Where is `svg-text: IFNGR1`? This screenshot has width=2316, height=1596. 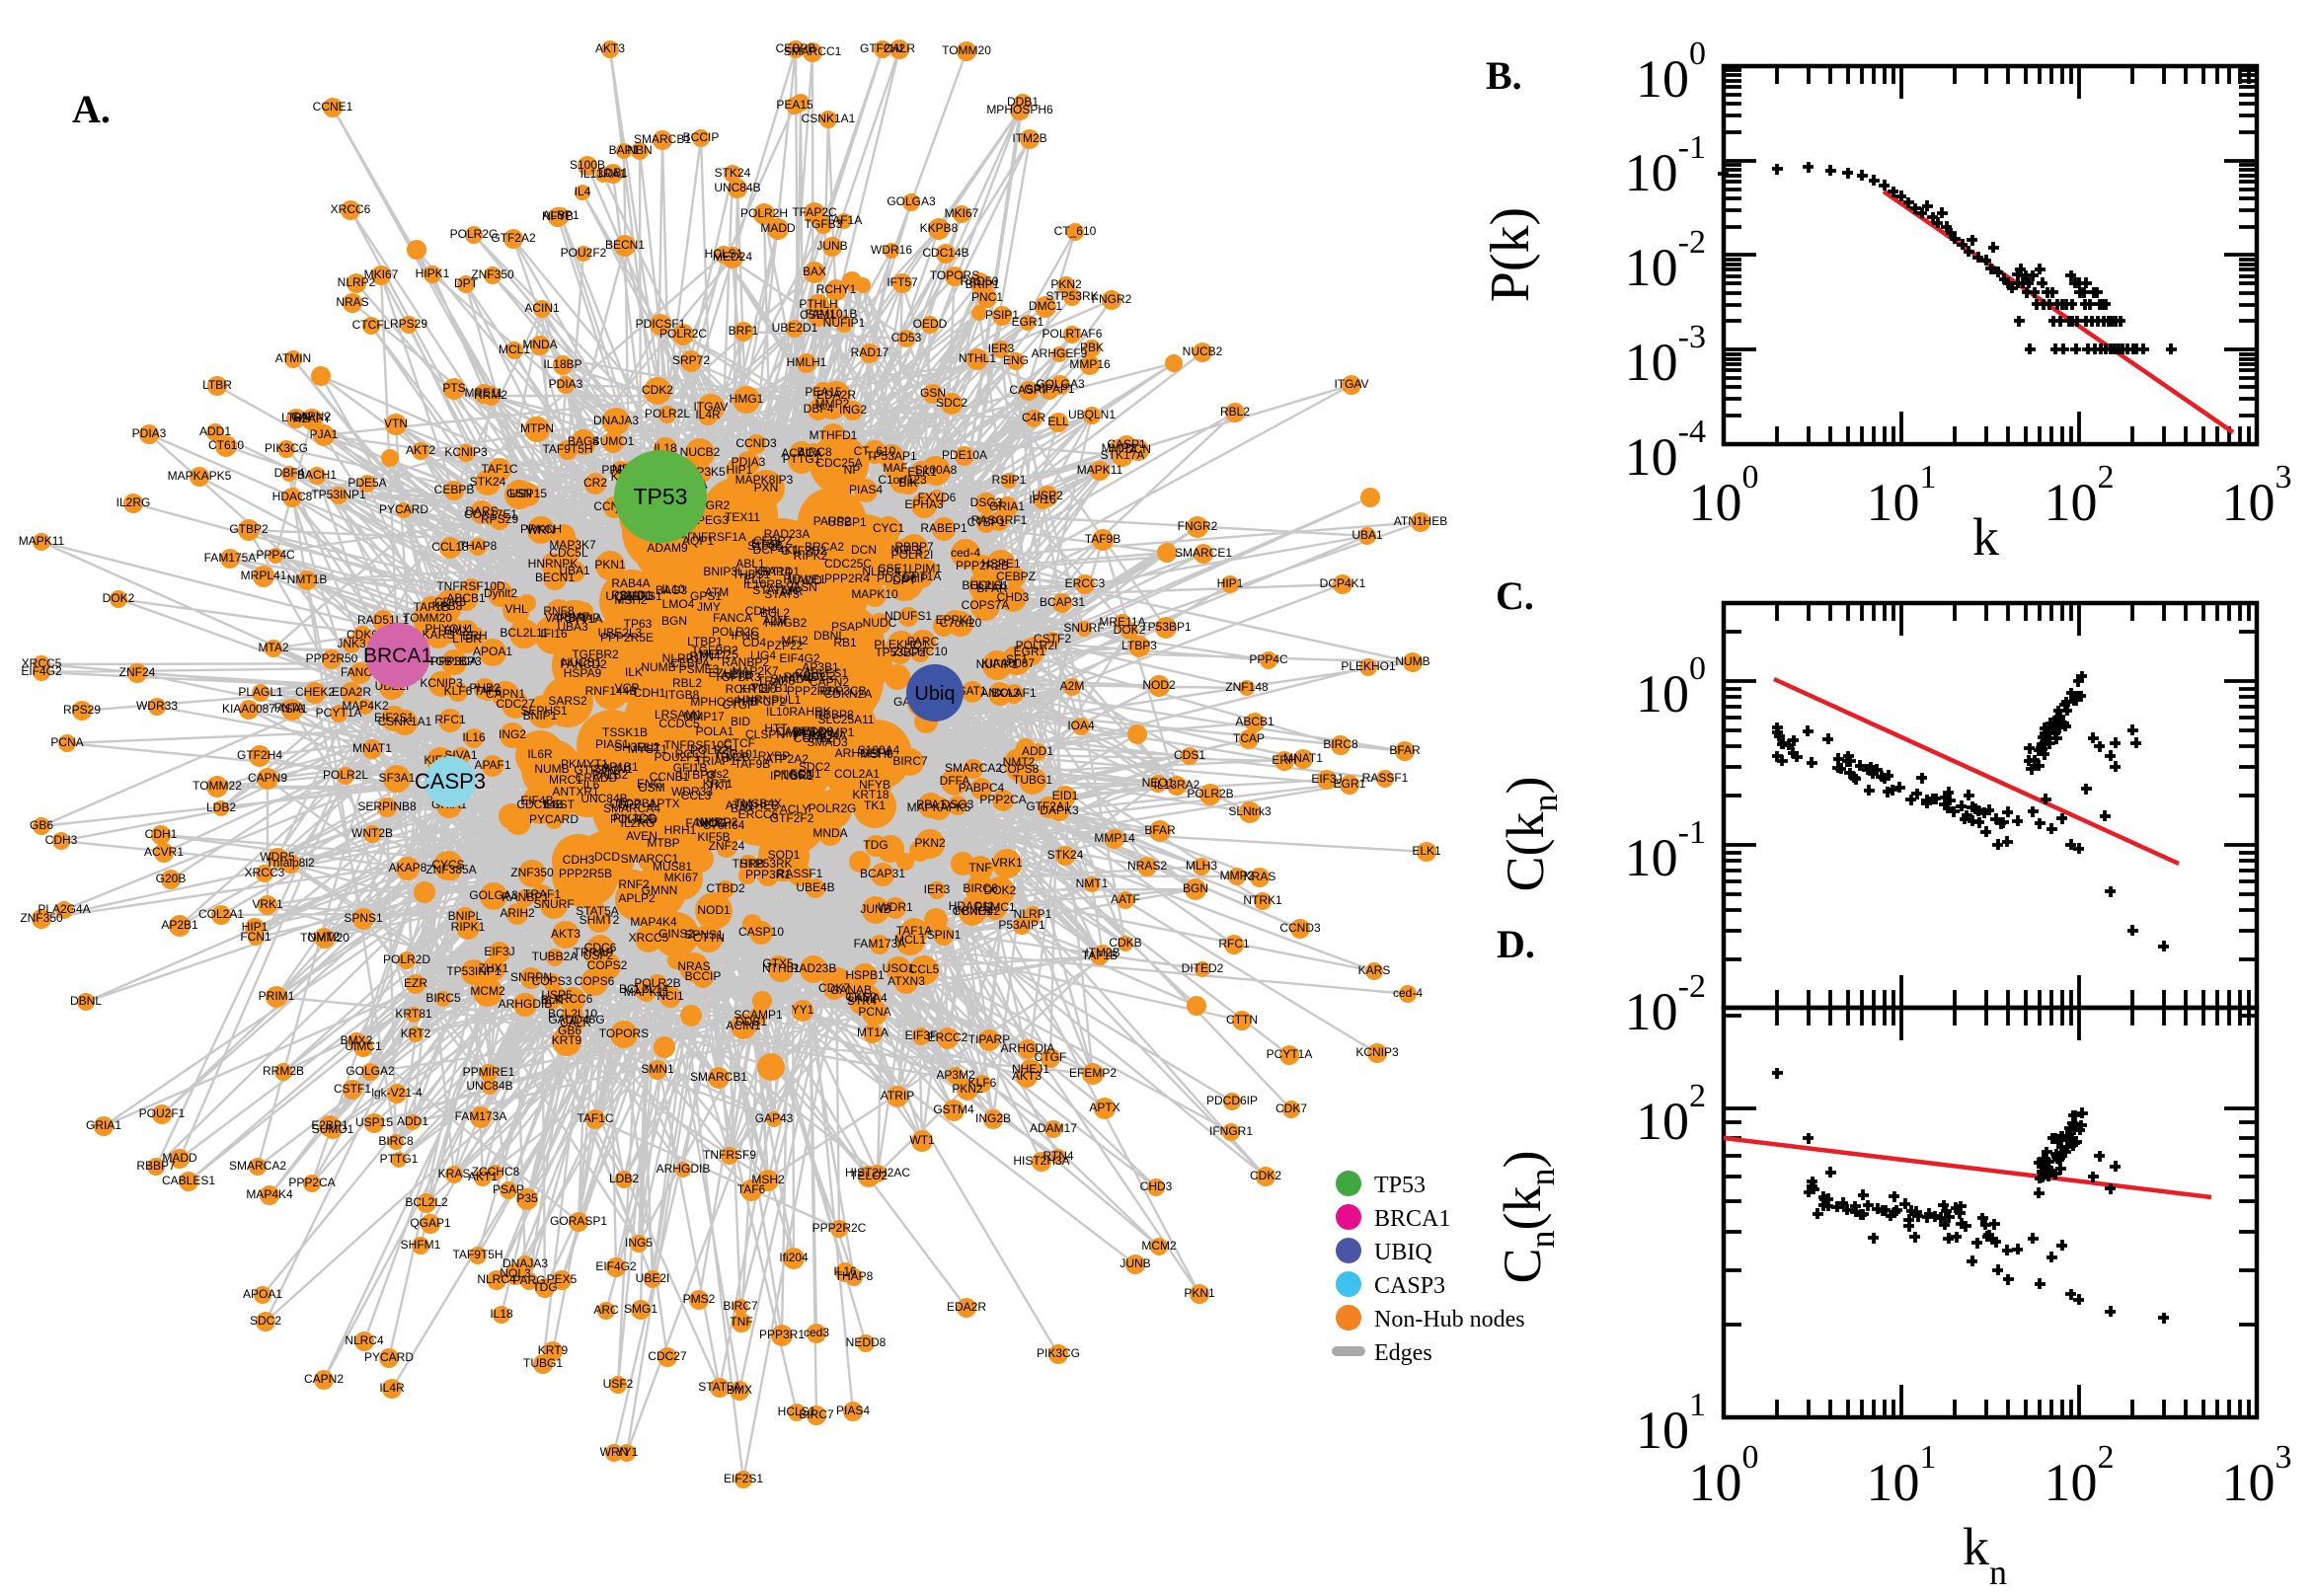
svg-text: IFNGR1 is located at coordinates (1231, 1131).